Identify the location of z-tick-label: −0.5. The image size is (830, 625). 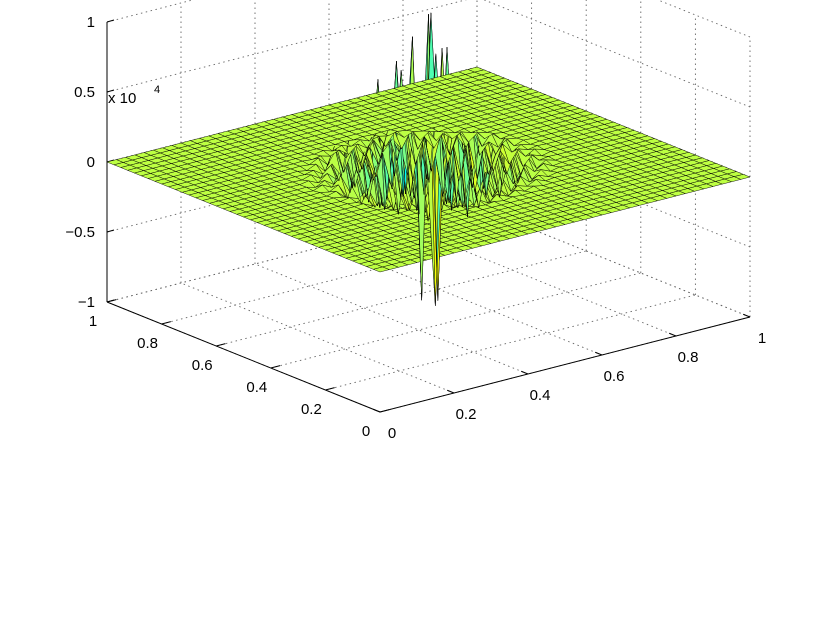
(80, 232).